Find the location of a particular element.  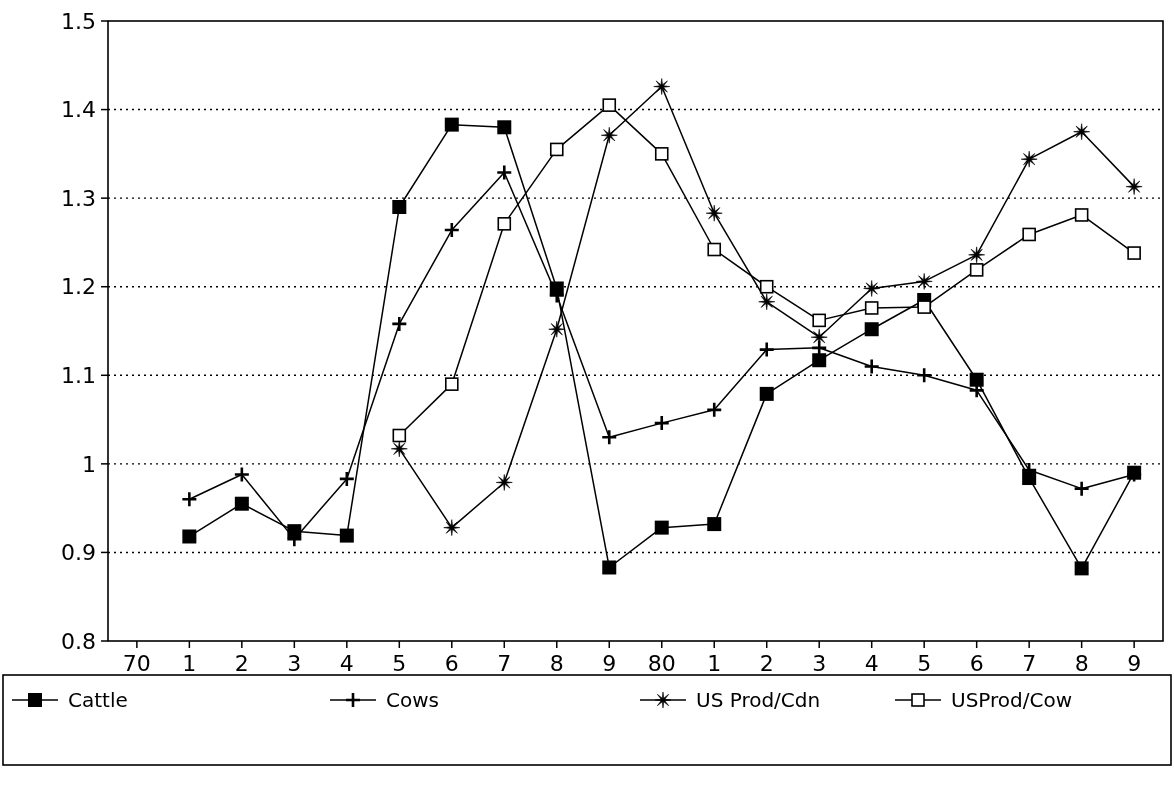

x-tick-label: 70 is located at coordinates (136, 663).